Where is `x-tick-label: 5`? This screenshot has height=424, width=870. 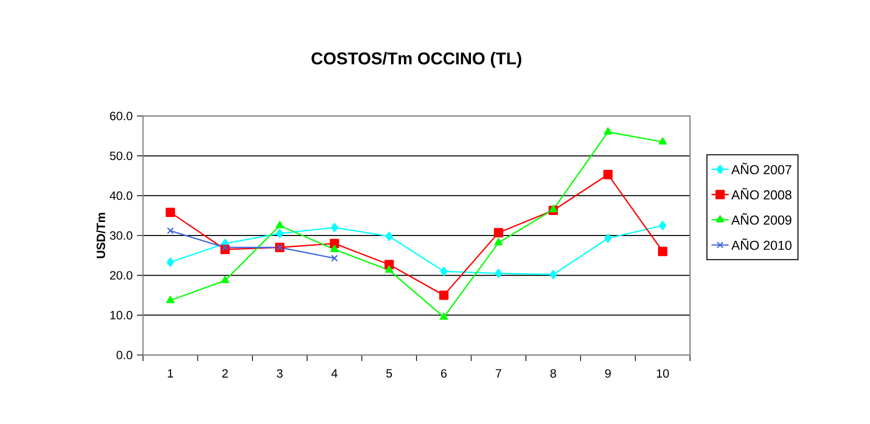 x-tick-label: 5 is located at coordinates (389, 373).